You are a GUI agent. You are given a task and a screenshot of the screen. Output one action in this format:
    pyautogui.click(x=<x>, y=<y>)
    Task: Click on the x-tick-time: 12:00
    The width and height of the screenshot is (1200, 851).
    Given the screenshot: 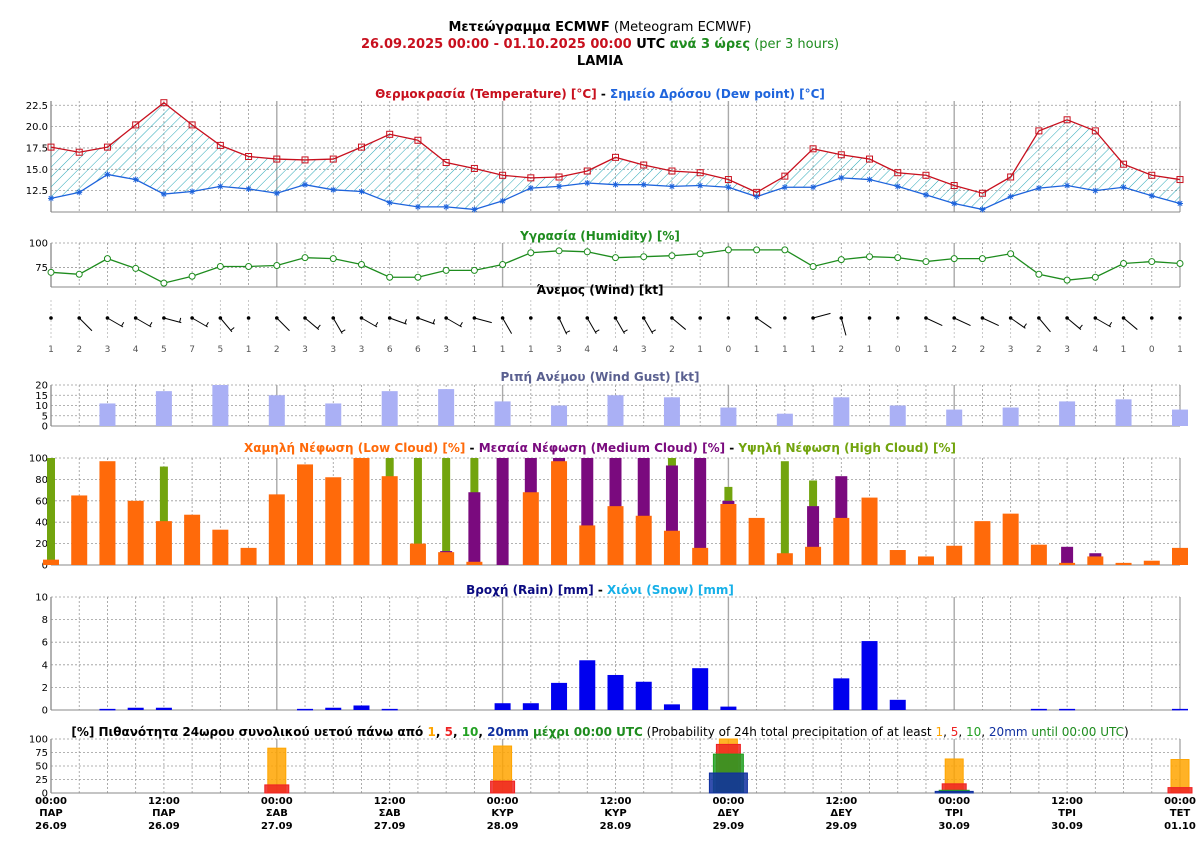 What is the action you would take?
    pyautogui.click(x=841, y=801)
    